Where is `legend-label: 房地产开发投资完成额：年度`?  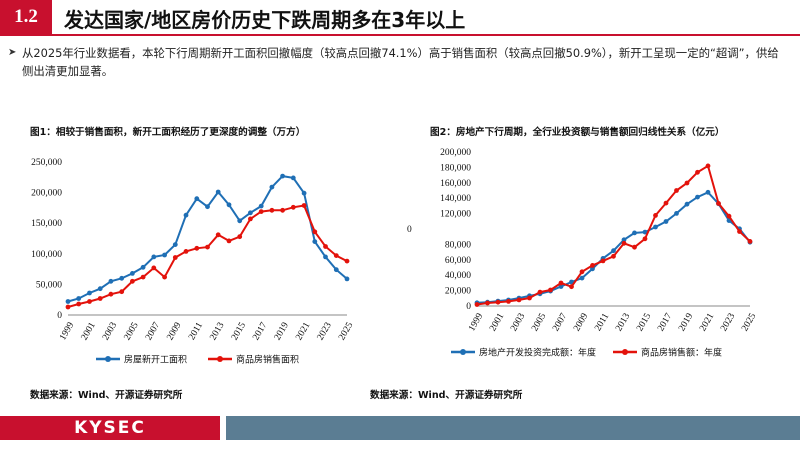
legend-label: 房地产开发投资完成额：年度 is located at coordinates (537, 352).